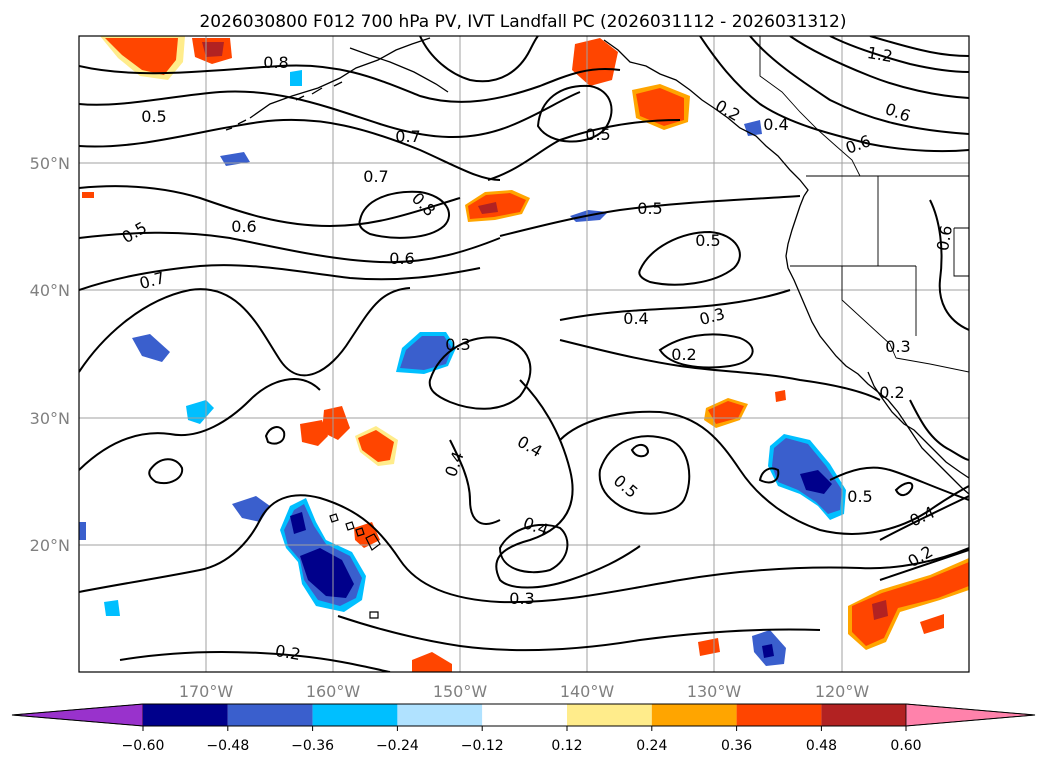 The width and height of the screenshot is (1047, 765). I want to click on lon-label: 170°W, so click(206, 691).